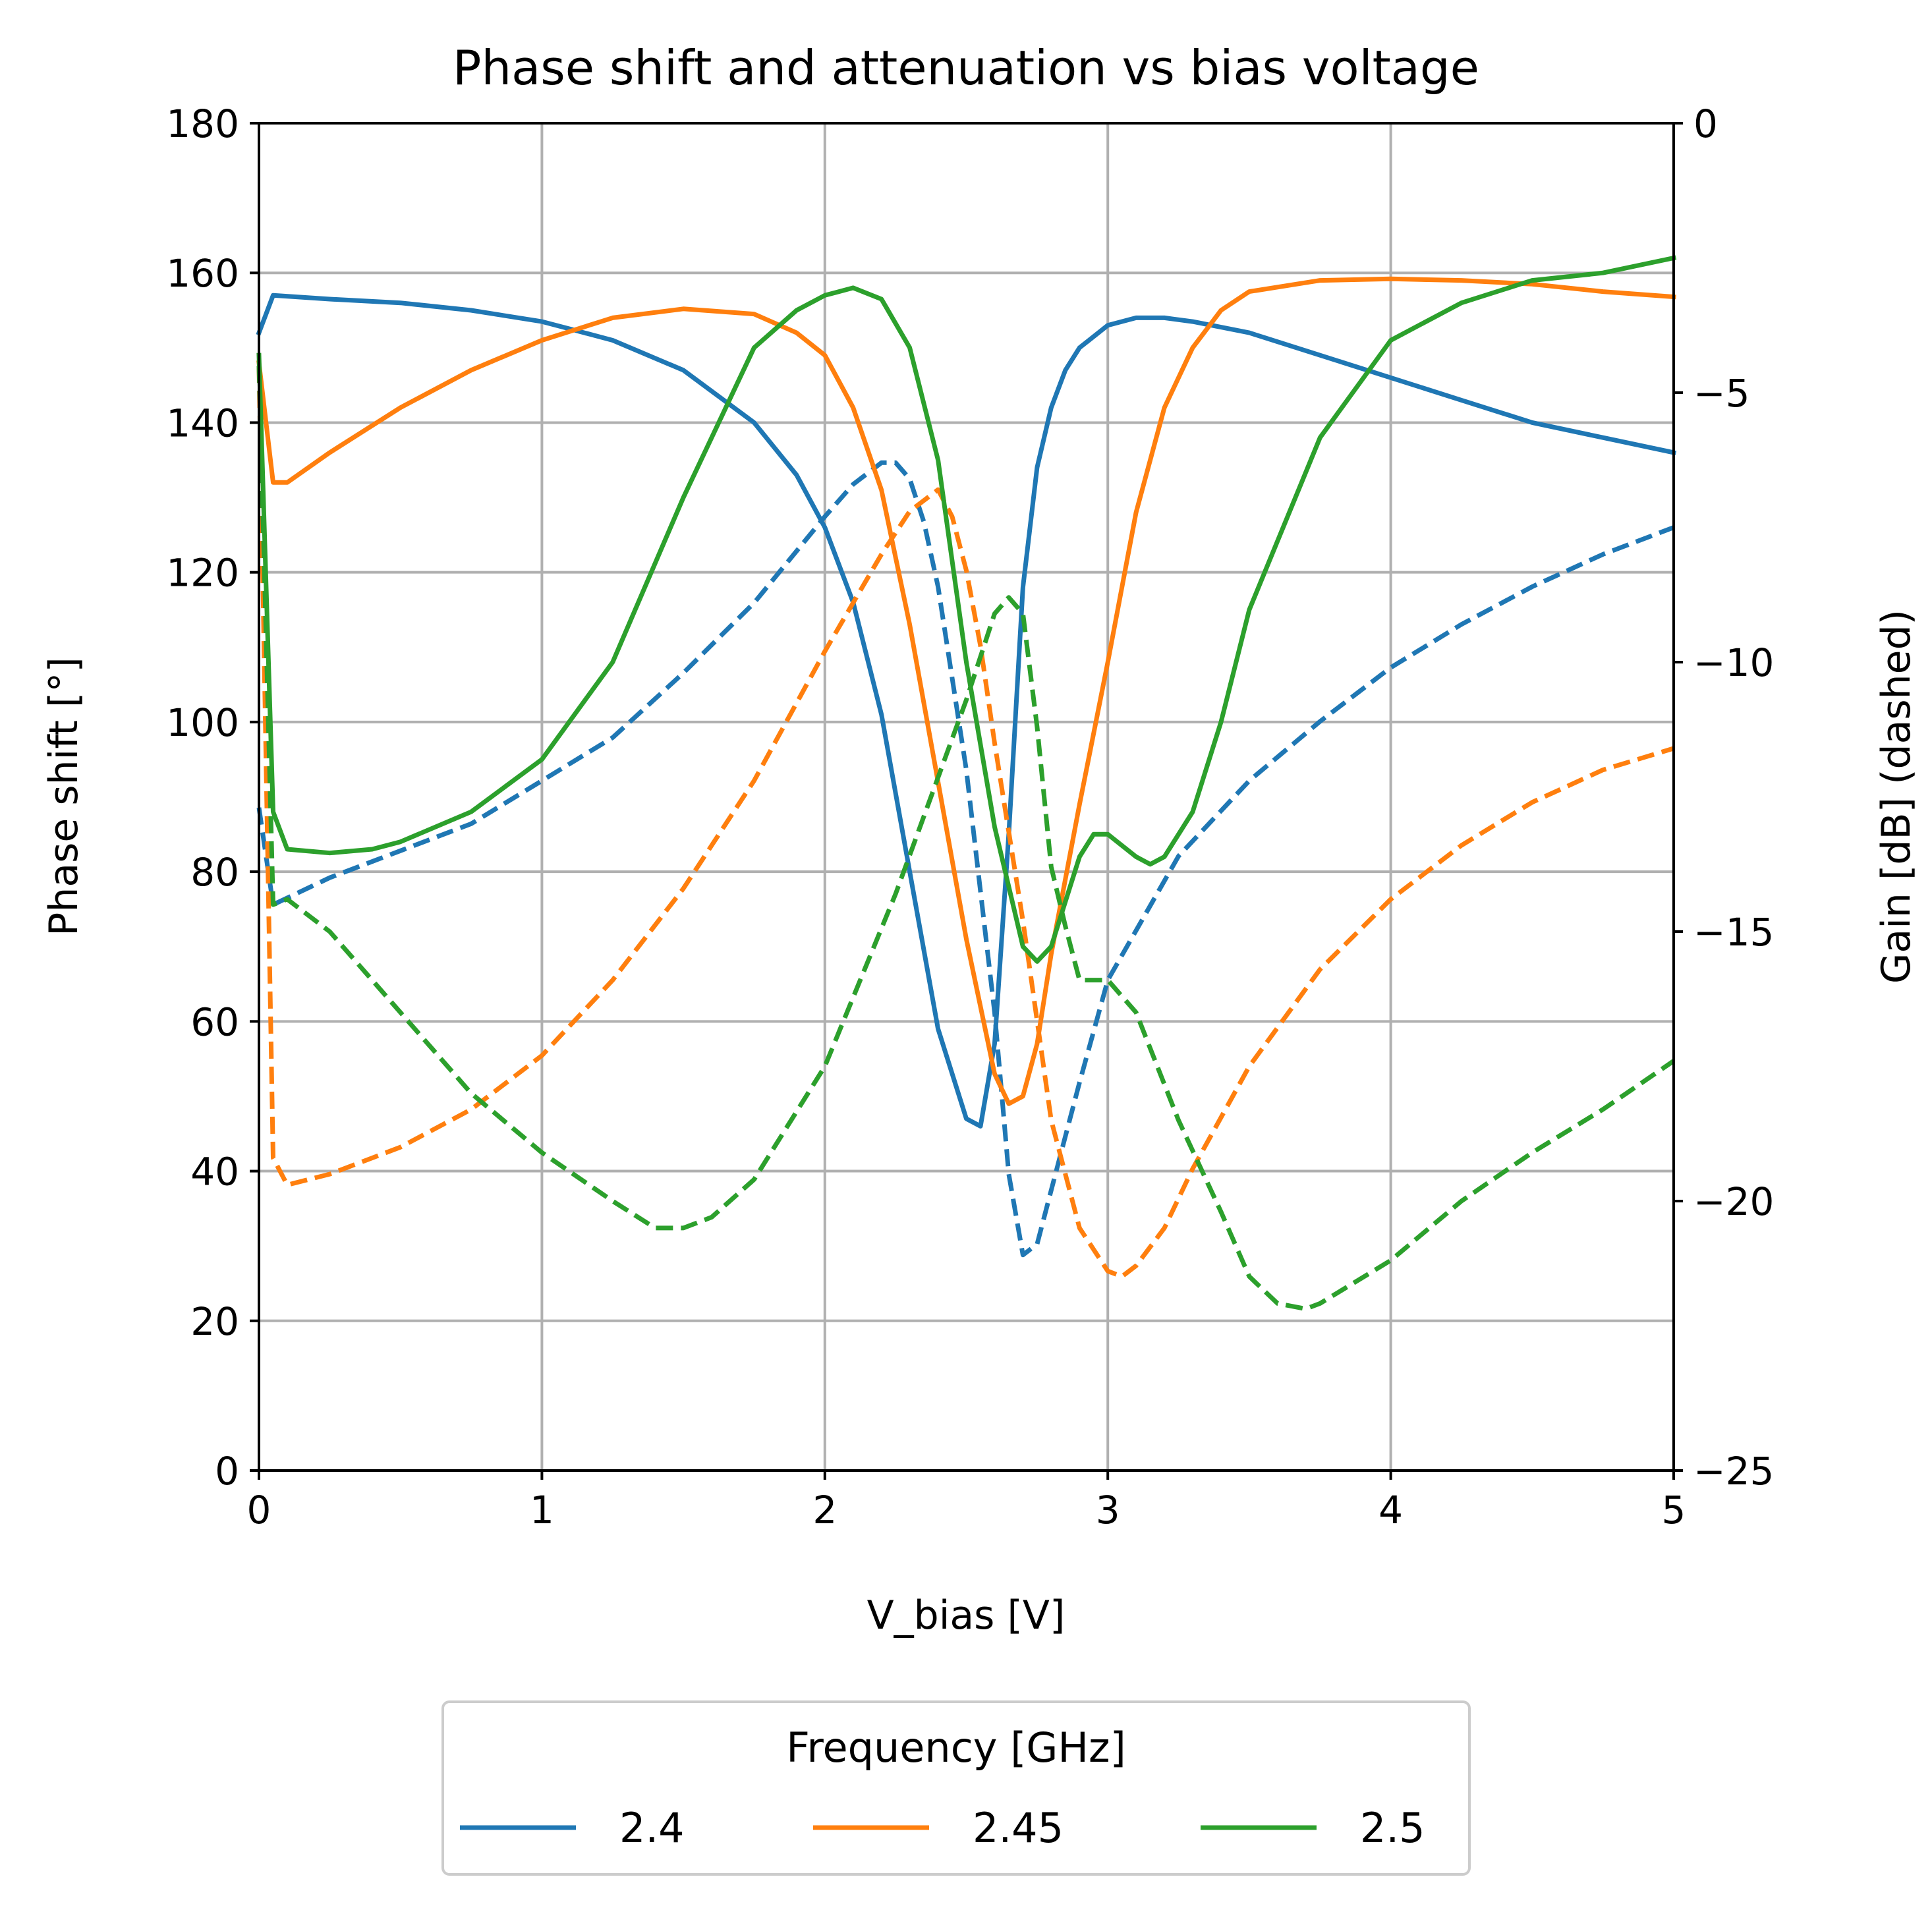  What do you see at coordinates (202, 423) in the screenshot?
I see `y-tick-label: 140` at bounding box center [202, 423].